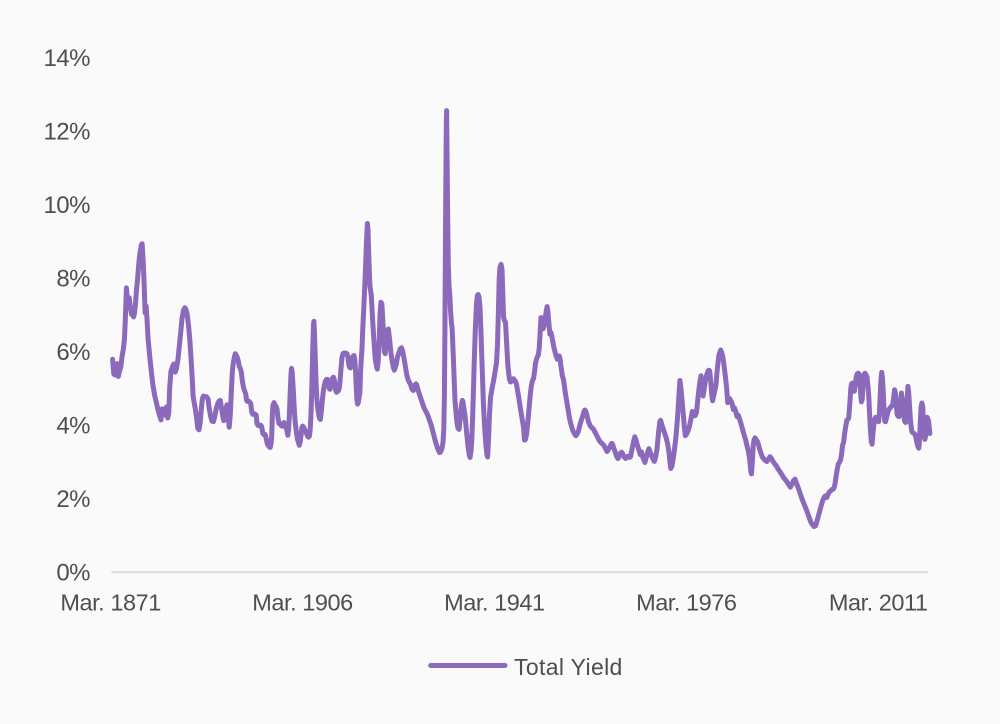  What do you see at coordinates (568, 667) in the screenshot?
I see `svg-text: Total Yield` at bounding box center [568, 667].